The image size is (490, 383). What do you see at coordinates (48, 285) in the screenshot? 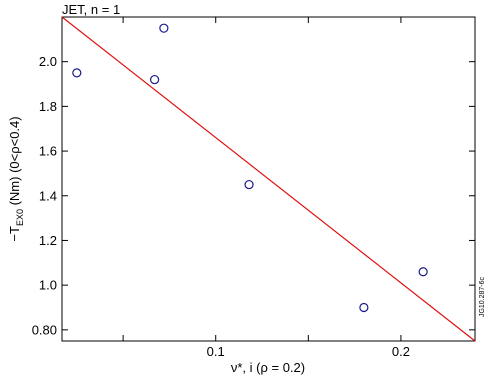
I see `y-tick-label: 1.0` at bounding box center [48, 285].